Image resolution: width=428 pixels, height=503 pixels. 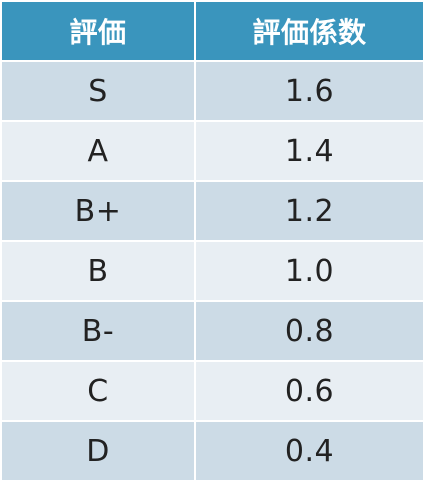 What do you see at coordinates (309, 391) in the screenshot?
I see `row-6-coefficient: 0.6` at bounding box center [309, 391].